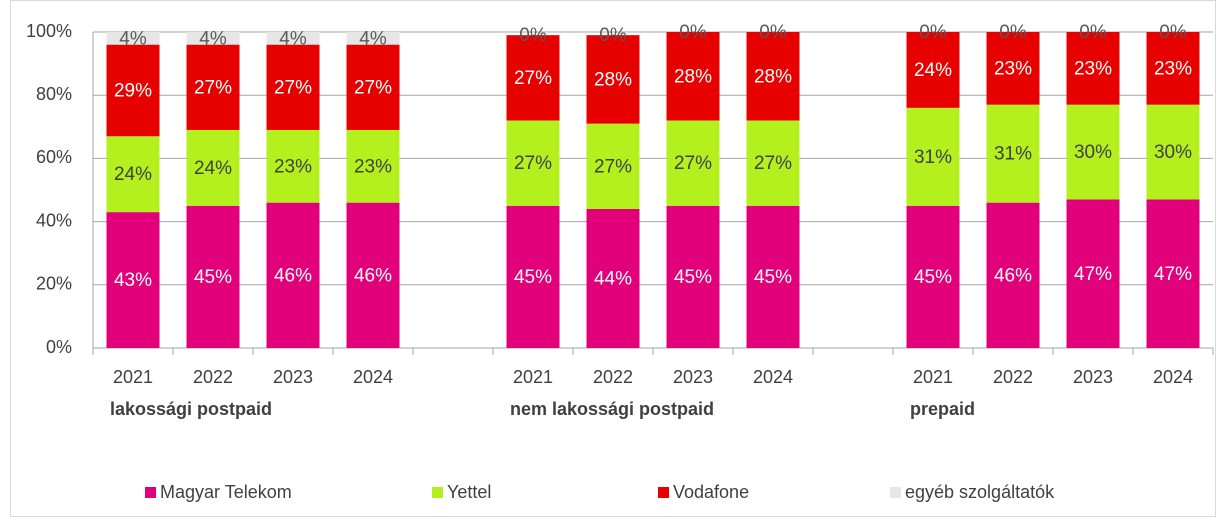  What do you see at coordinates (469, 492) in the screenshot?
I see `legend-label: Yettel` at bounding box center [469, 492].